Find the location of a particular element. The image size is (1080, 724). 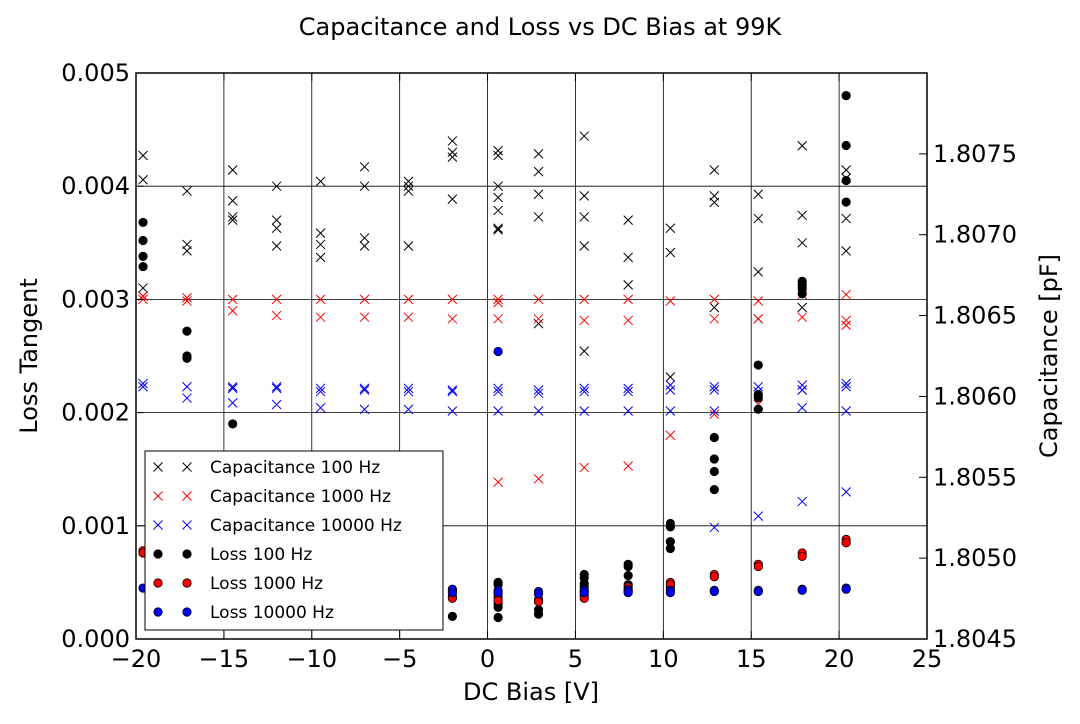

right-y-tick-label: 1.8070 is located at coordinates (975, 235).